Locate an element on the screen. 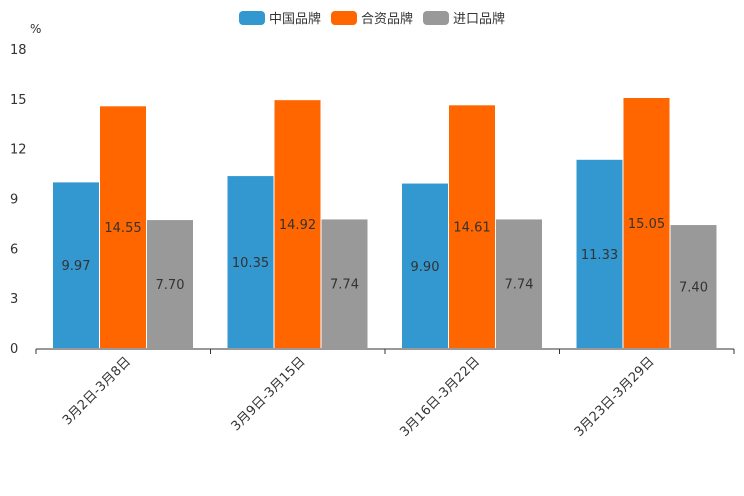 The width and height of the screenshot is (744, 496). legend-item-joint: 合资品牌 is located at coordinates (371, 17).